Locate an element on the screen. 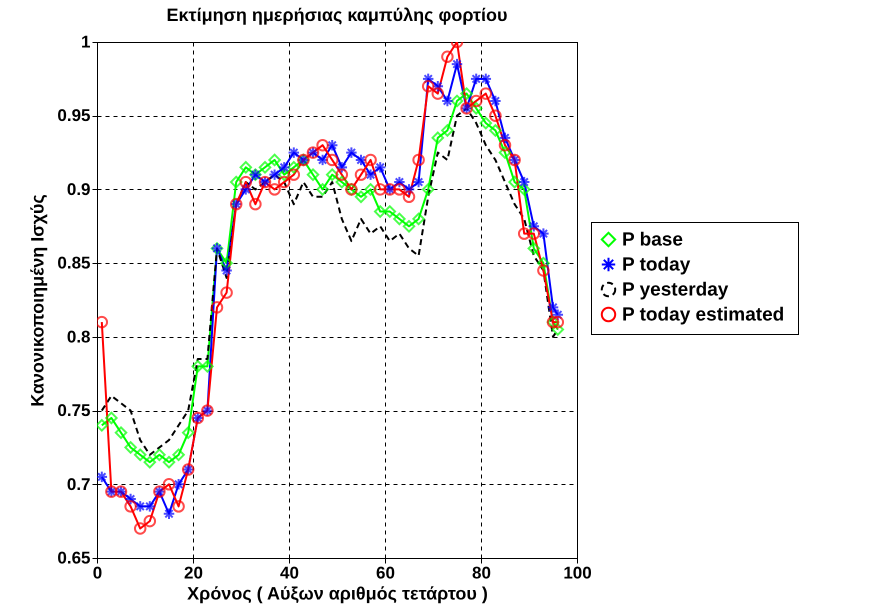  y-tick-label: 0.7 is located at coordinates (78, 484).